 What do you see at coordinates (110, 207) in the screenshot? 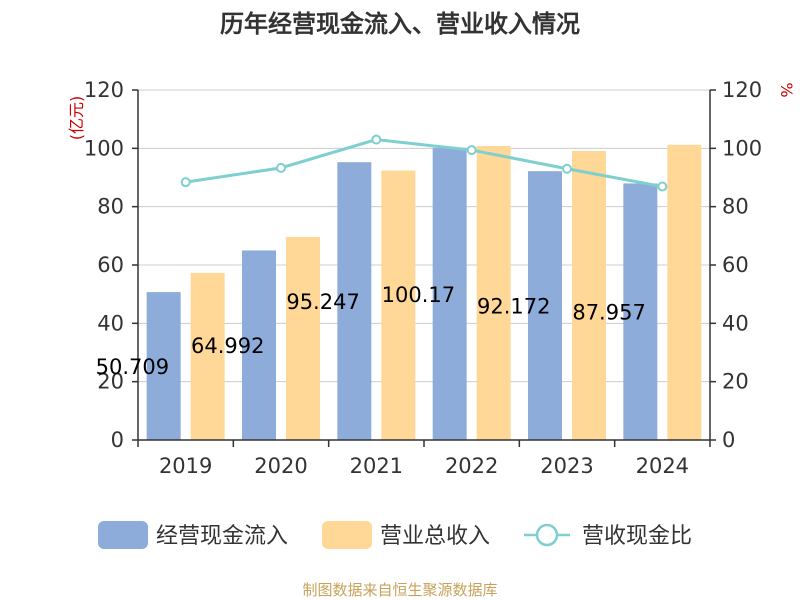
I see `left-axis-tick-label: 80` at bounding box center [110, 207].